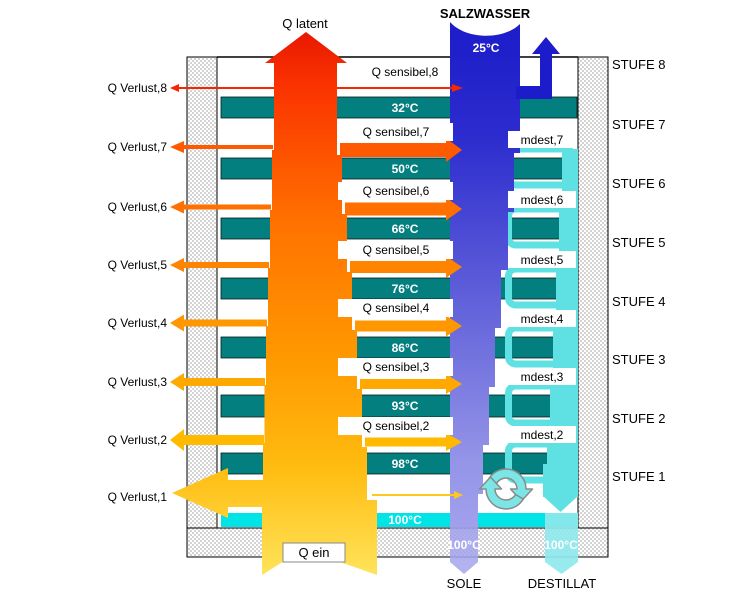 The height and width of the screenshot is (600, 745). Describe the element at coordinates (405, 72) in the screenshot. I see `sensibel-label-8: Q sensibel,8` at that location.